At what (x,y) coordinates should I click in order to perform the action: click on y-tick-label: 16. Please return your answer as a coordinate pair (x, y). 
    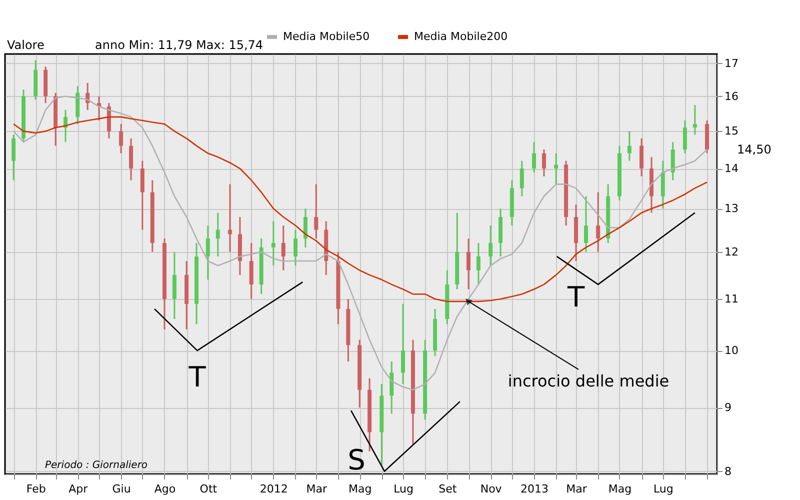
    Looking at the image, I should click on (731, 96).